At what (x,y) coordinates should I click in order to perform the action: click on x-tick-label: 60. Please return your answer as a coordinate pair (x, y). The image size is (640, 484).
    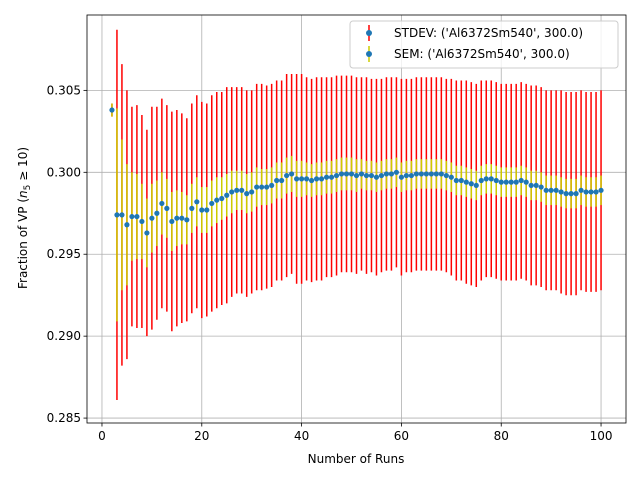
    Looking at the image, I should click on (401, 436).